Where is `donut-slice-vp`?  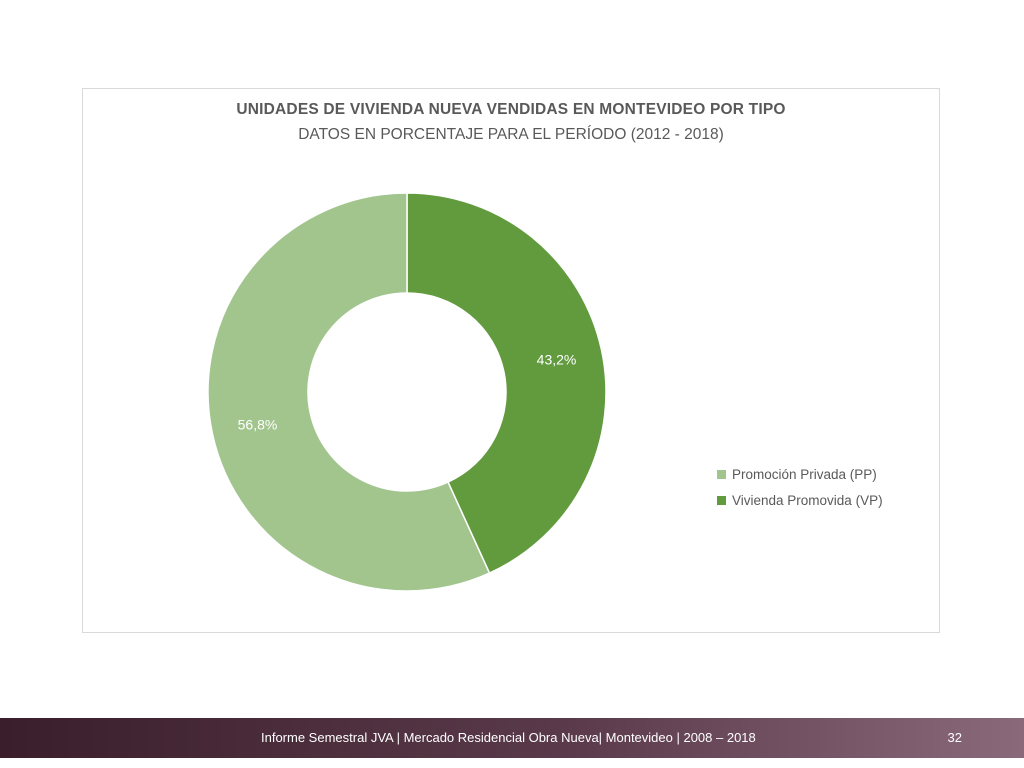
donut-slice-vp is located at coordinates (506, 383).